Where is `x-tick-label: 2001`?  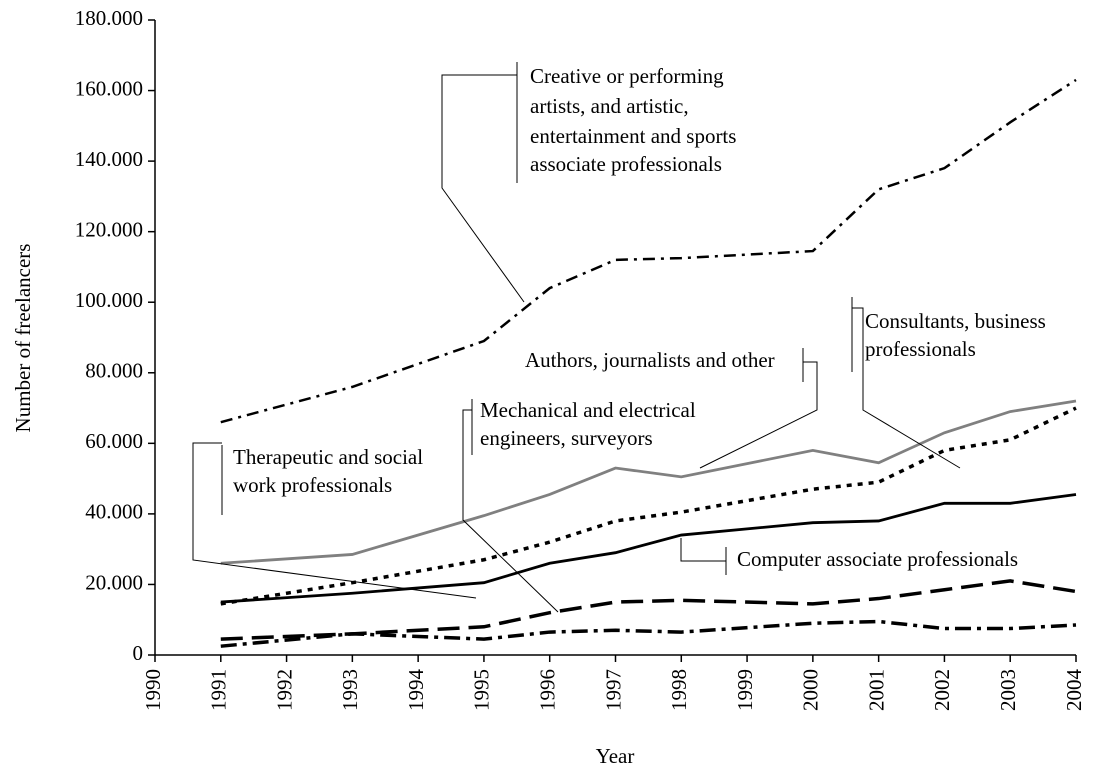 x-tick-label: 2001 is located at coordinates (876, 690).